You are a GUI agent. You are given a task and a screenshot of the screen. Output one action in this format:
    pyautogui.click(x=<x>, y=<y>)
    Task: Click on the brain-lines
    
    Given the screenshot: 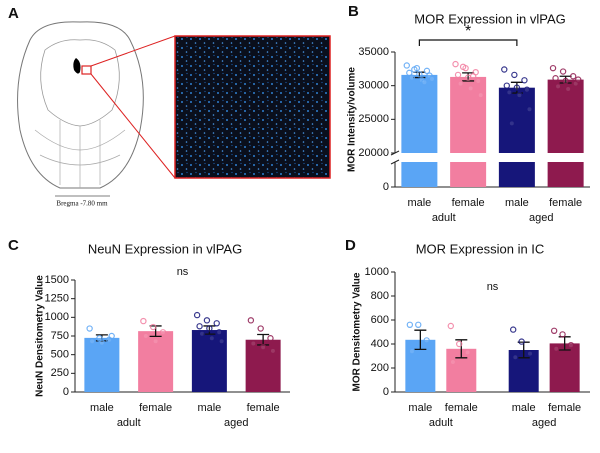 What is the action you would take?
    pyautogui.click(x=80, y=154)
    